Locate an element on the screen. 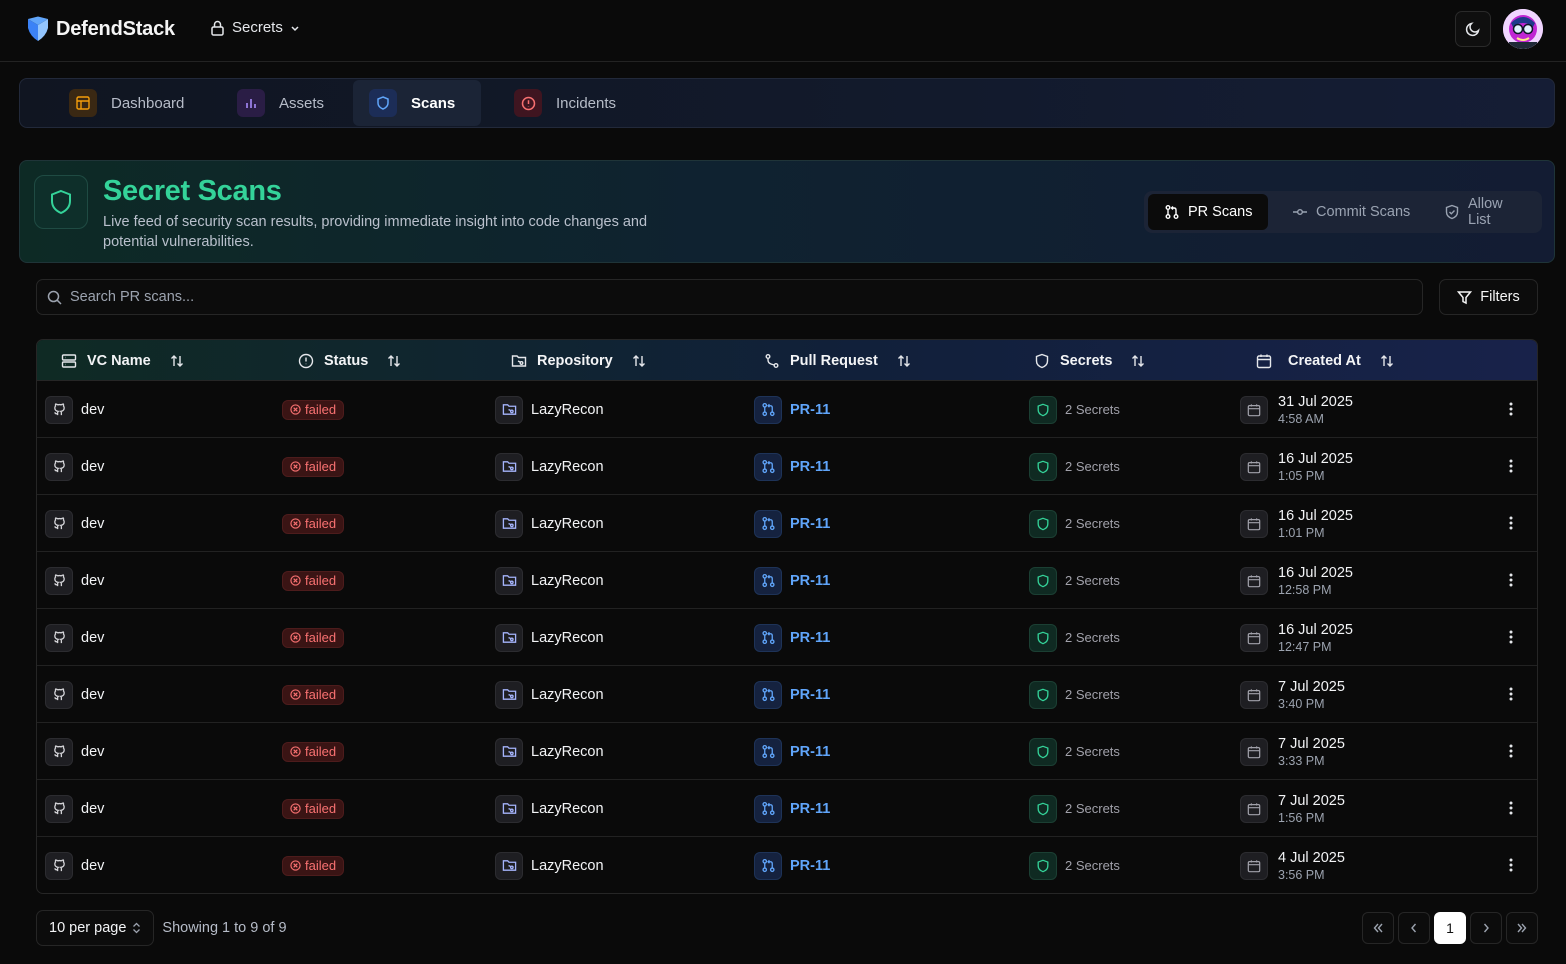 This screenshot has width=1566, height=964. segment-allow-list: Allow List is located at coordinates (1485, 212).